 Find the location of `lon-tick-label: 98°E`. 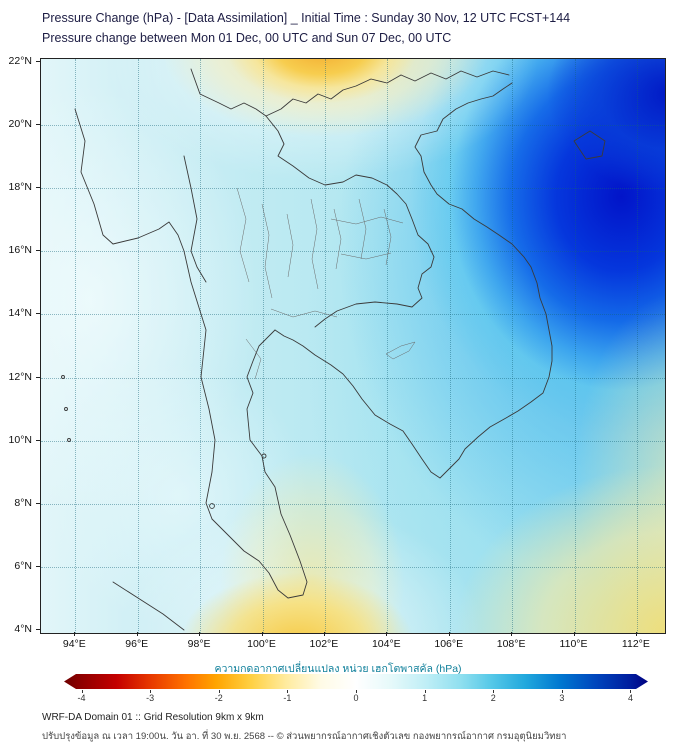

lon-tick-label: 98°E is located at coordinates (199, 644).